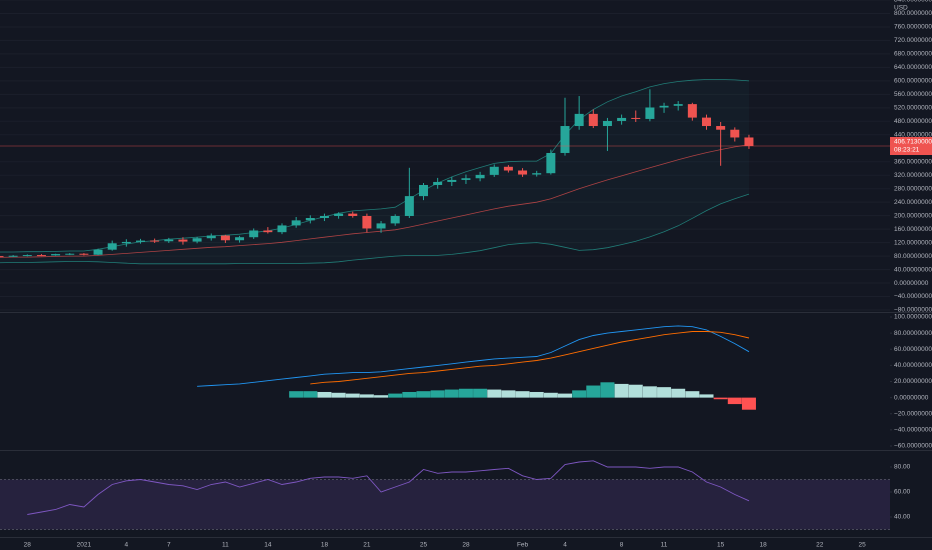  Describe the element at coordinates (565, 545) in the screenshot. I see `x-tick-label: 4` at that location.